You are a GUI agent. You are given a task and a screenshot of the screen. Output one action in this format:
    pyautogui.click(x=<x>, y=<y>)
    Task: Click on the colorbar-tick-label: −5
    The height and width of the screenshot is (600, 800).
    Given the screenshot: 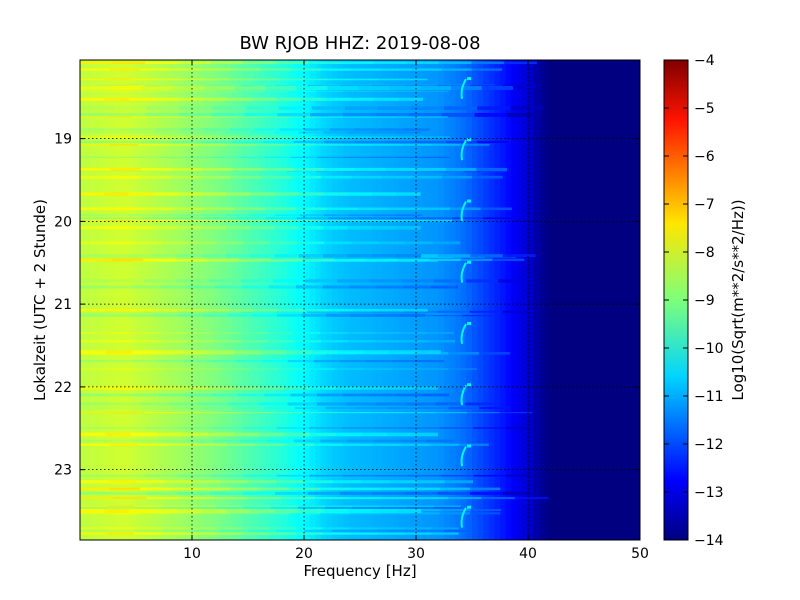 What is the action you would take?
    pyautogui.click(x=704, y=109)
    